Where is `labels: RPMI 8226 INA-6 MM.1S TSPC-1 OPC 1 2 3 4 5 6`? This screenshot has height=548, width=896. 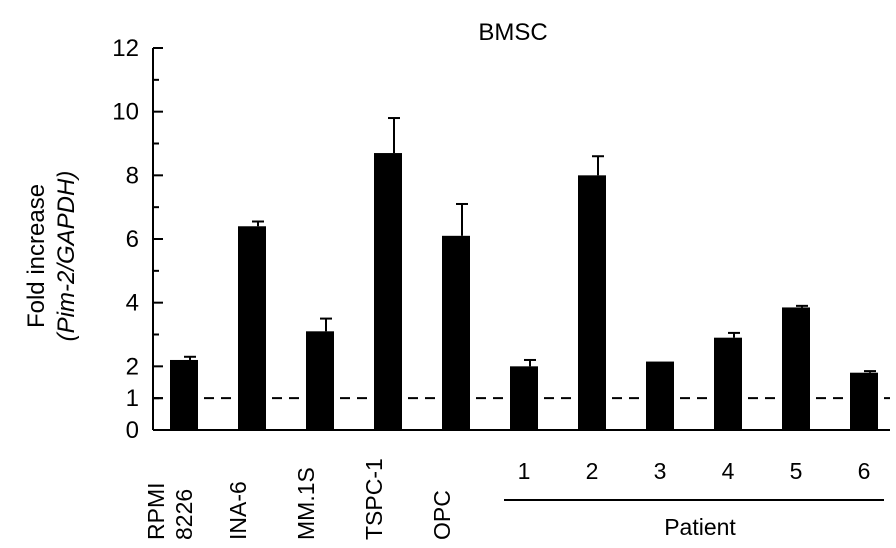
labels: RPMI 8226 INA-6 MM.1S TSPC-1 OPC 1 2 3 4 5 6 is located at coordinates (513, 499).